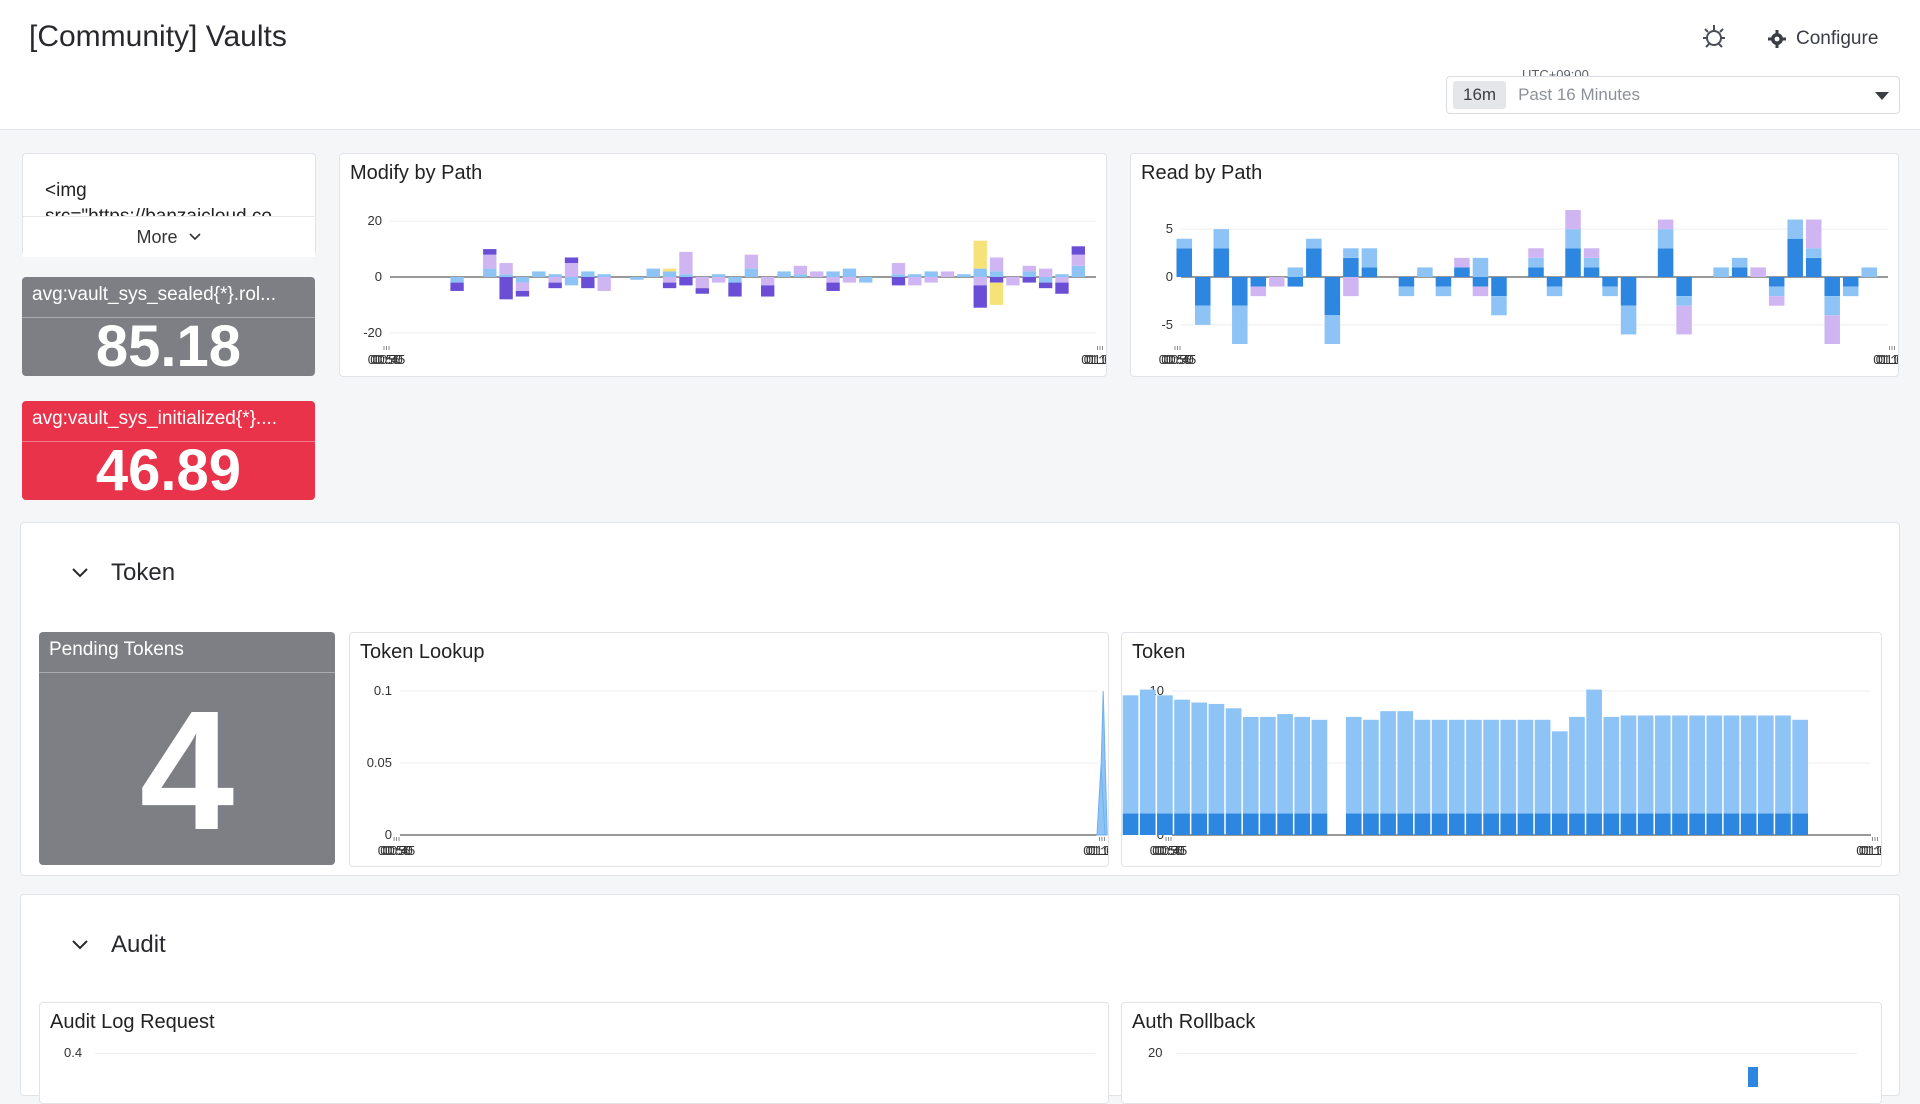 The height and width of the screenshot is (1104, 1920). I want to click on x-tick-label: 01:10, so click(1095, 850).